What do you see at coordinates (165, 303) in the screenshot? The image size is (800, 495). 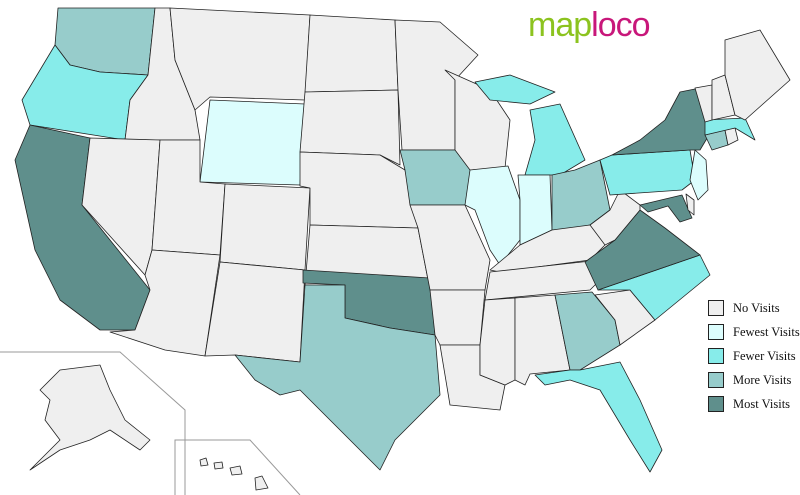 I see `state-az` at bounding box center [165, 303].